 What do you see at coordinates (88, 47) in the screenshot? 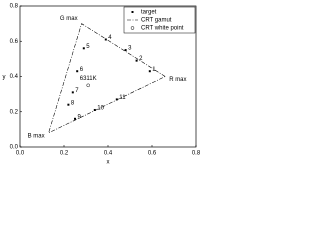
I see `point-label: 5` at bounding box center [88, 47].